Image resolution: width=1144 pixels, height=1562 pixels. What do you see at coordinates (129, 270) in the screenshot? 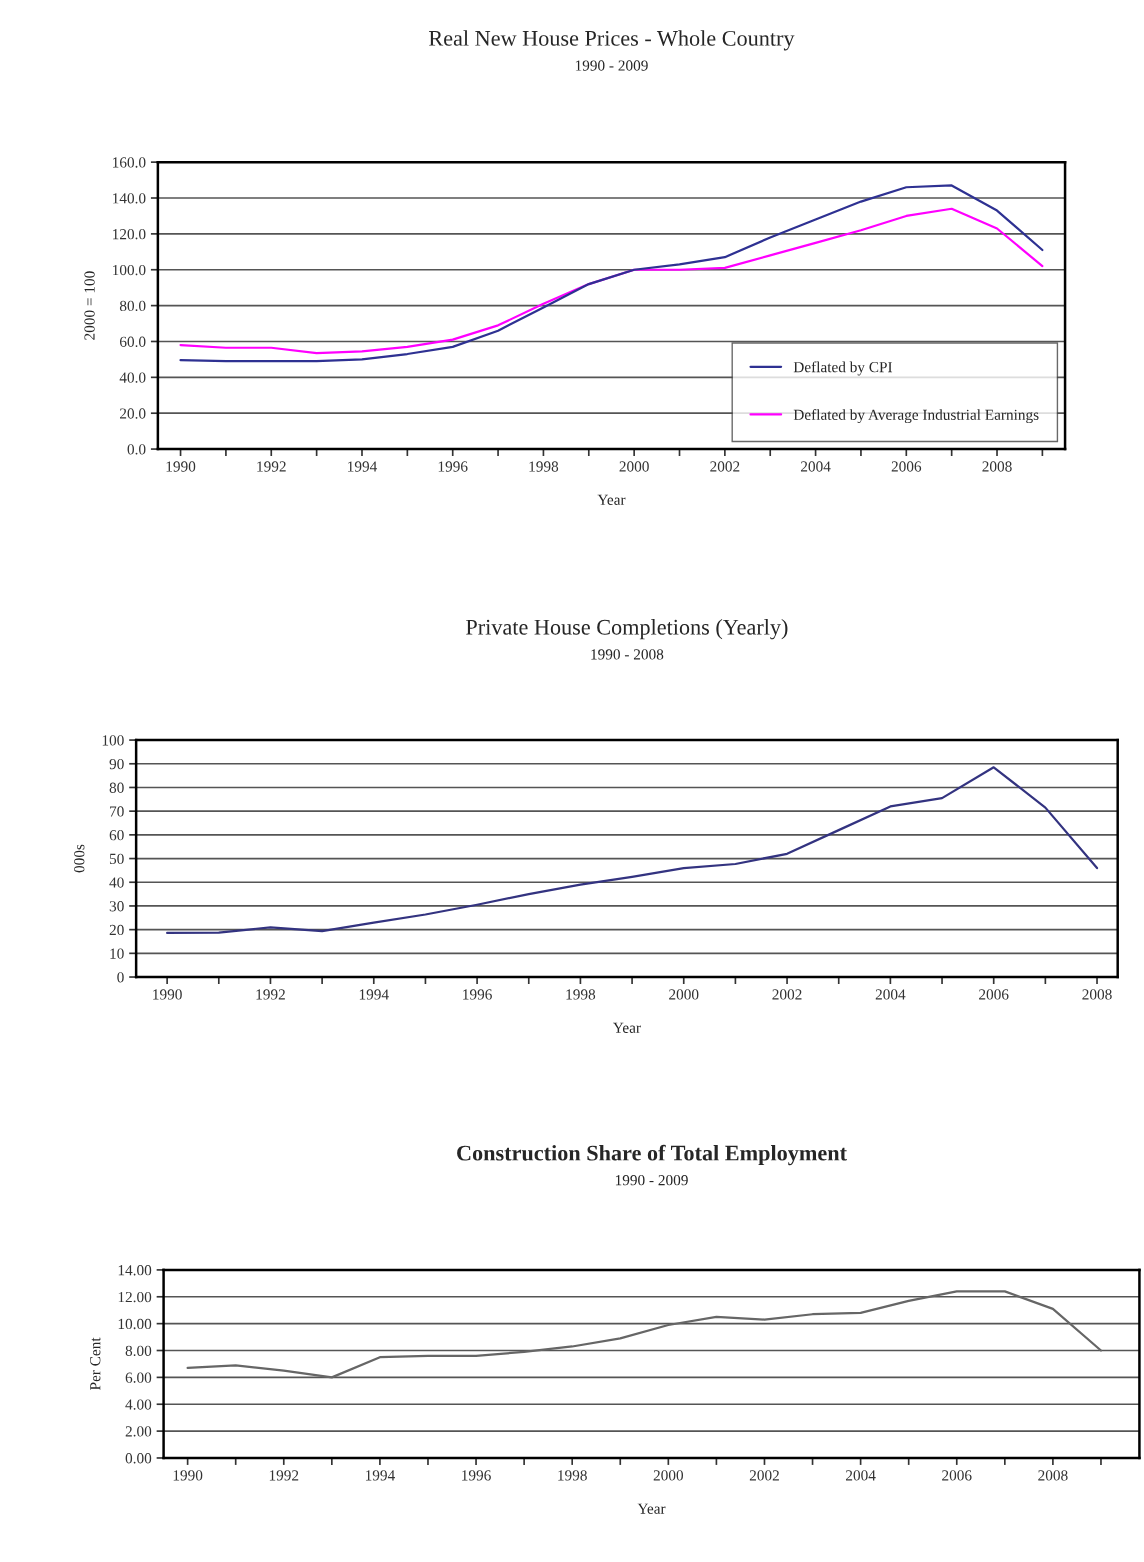
I see `y-tick-label: 100.0` at bounding box center [129, 270].